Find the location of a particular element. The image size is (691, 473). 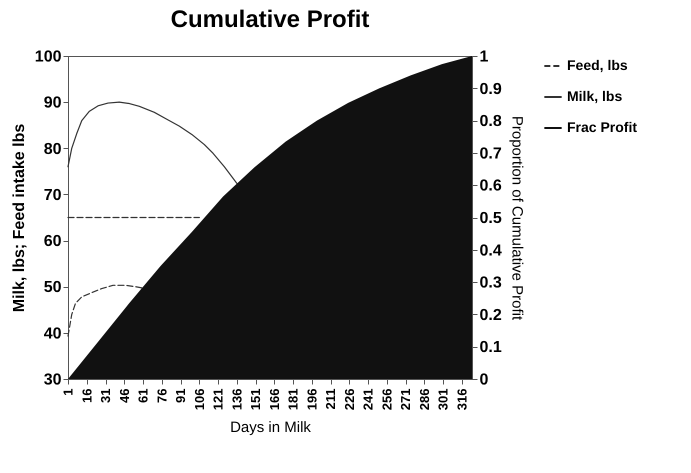

y2-tick-label: 0.6 is located at coordinates (491, 186).